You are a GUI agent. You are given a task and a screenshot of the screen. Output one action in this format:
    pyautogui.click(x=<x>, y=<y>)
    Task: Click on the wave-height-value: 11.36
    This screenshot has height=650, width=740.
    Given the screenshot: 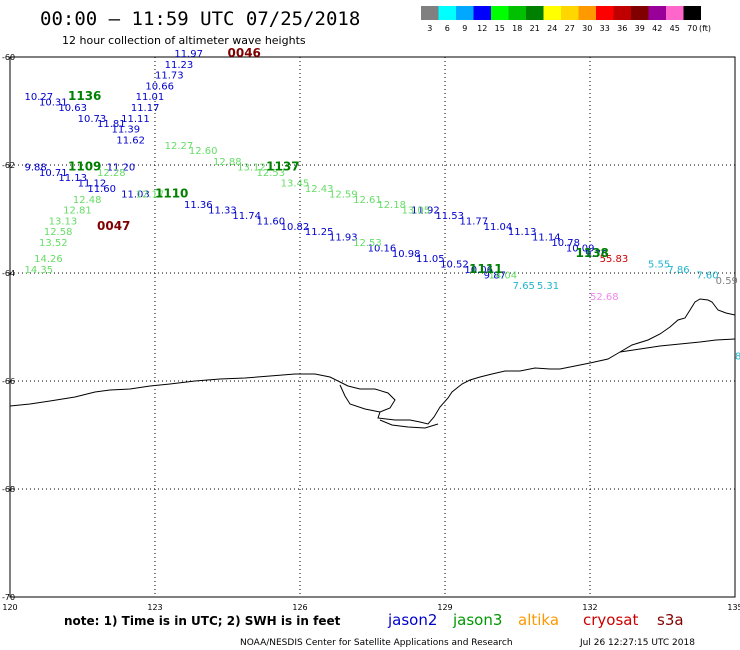 What is the action you would take?
    pyautogui.click(x=198, y=205)
    